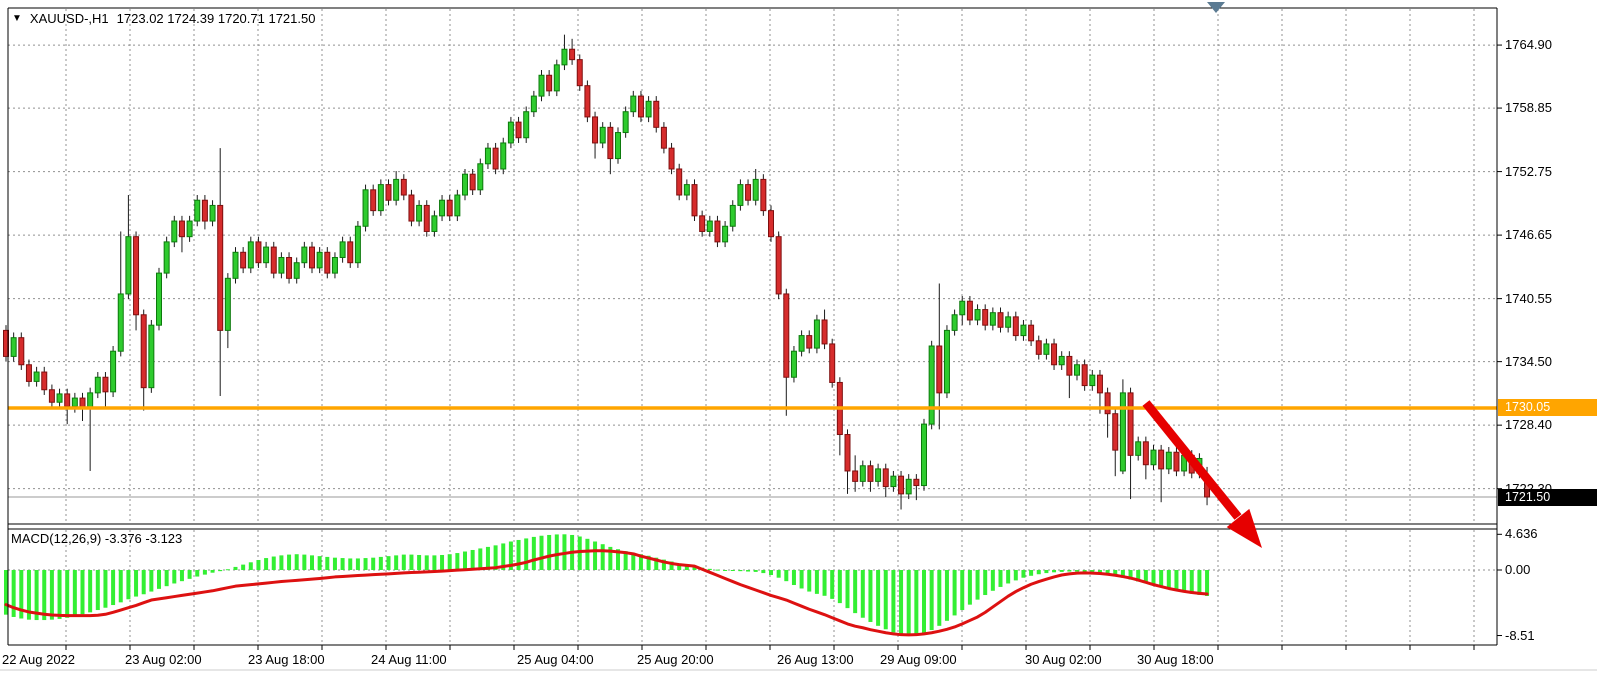  Describe the element at coordinates (1520, 635) in the screenshot. I see `macd-axis-label: -8.51` at that location.